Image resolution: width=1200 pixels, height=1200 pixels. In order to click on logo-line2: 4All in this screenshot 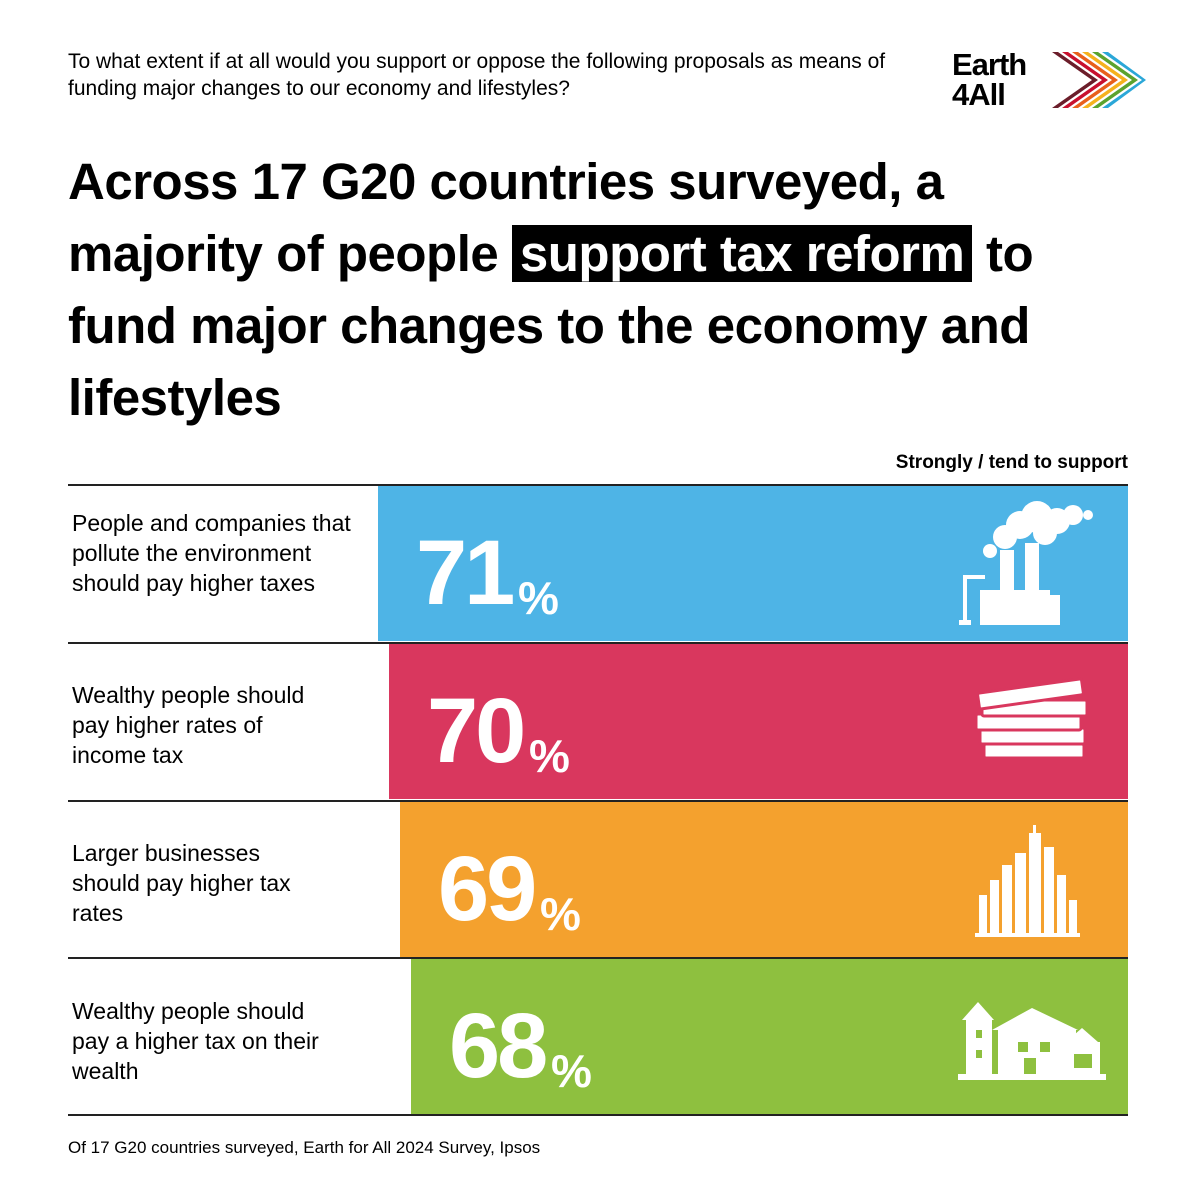, I will do `click(979, 94)`.